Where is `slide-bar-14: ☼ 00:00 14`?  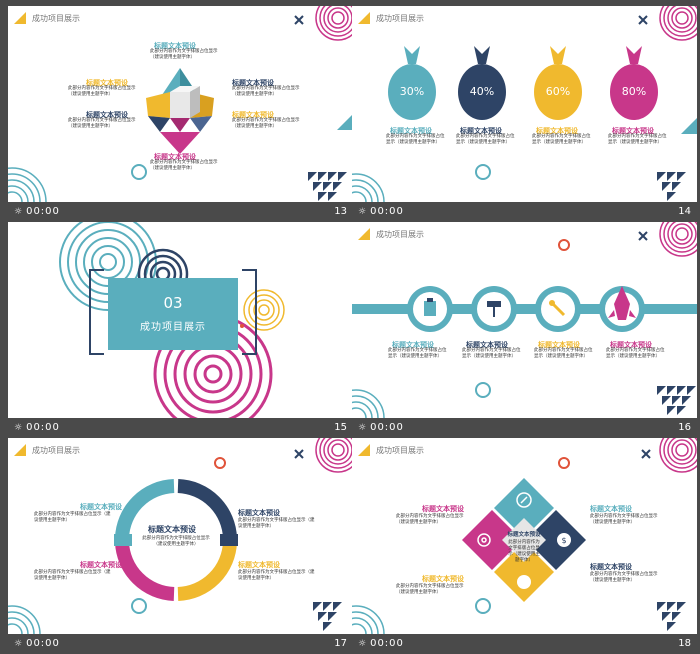 slide-bar-14: ☼ 00:00 14 is located at coordinates (524, 212).